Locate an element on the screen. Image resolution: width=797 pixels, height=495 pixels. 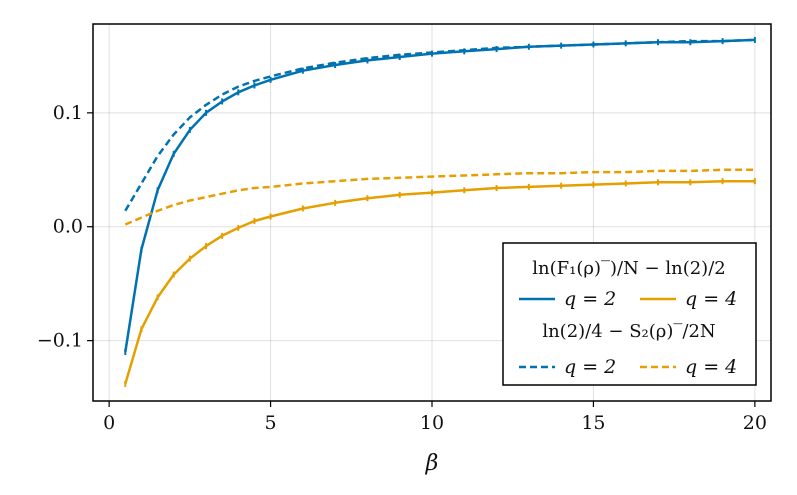
legend-title-1: ln(F₁(ρ)‾)/N − ln(2)/2 is located at coordinates (628, 268).